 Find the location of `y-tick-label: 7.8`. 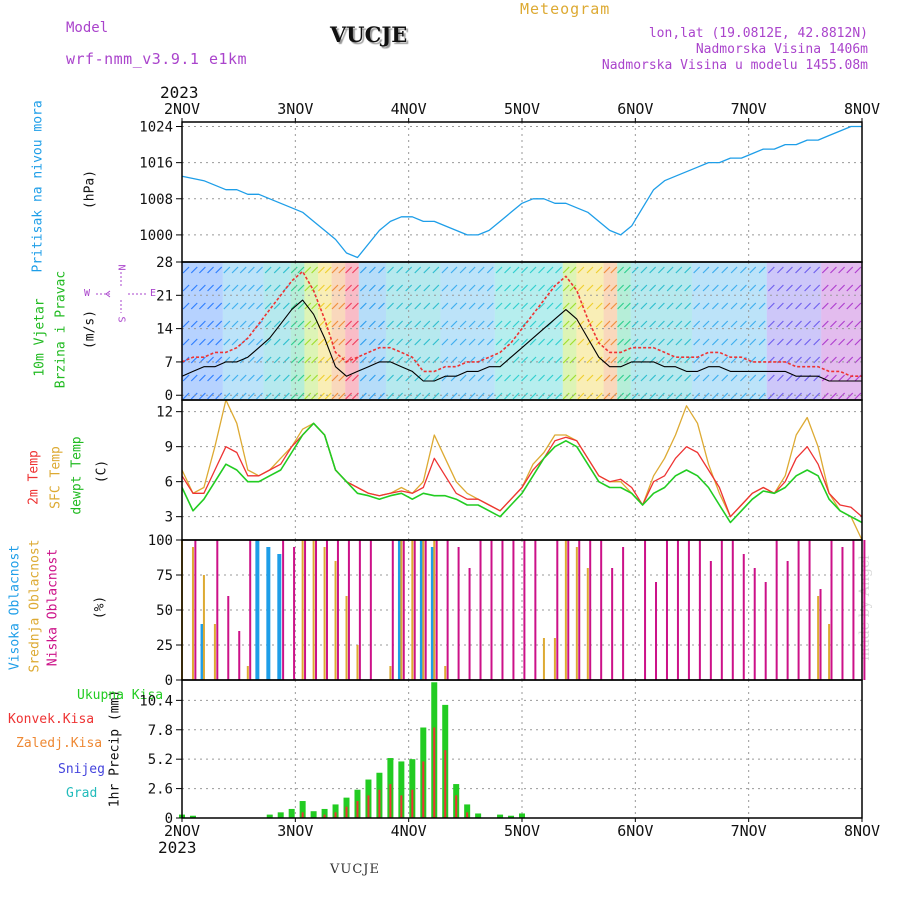

y-tick-label: 7.8 is located at coordinates (160, 731).